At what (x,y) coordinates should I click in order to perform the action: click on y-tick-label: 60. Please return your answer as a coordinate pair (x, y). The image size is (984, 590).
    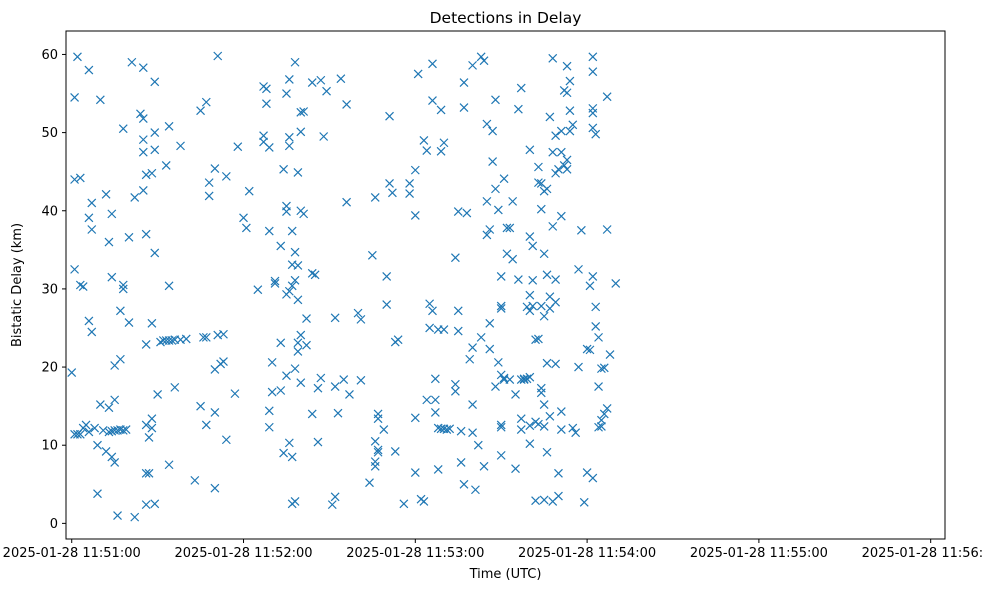
    Looking at the image, I should click on (49, 55).